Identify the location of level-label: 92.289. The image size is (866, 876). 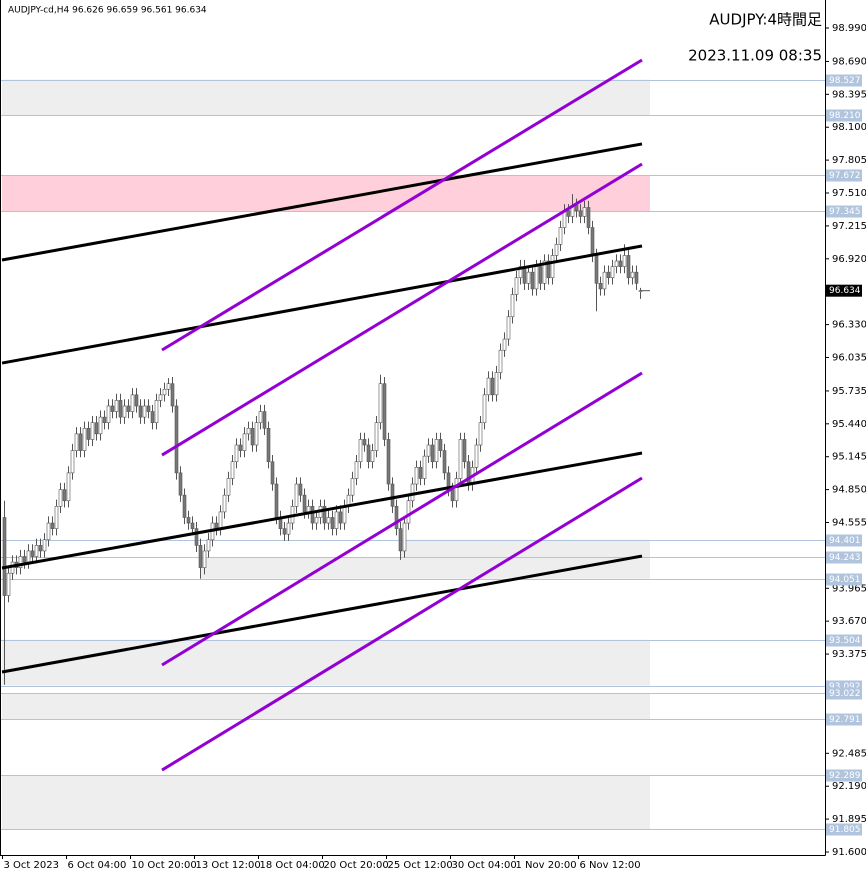
(845, 776).